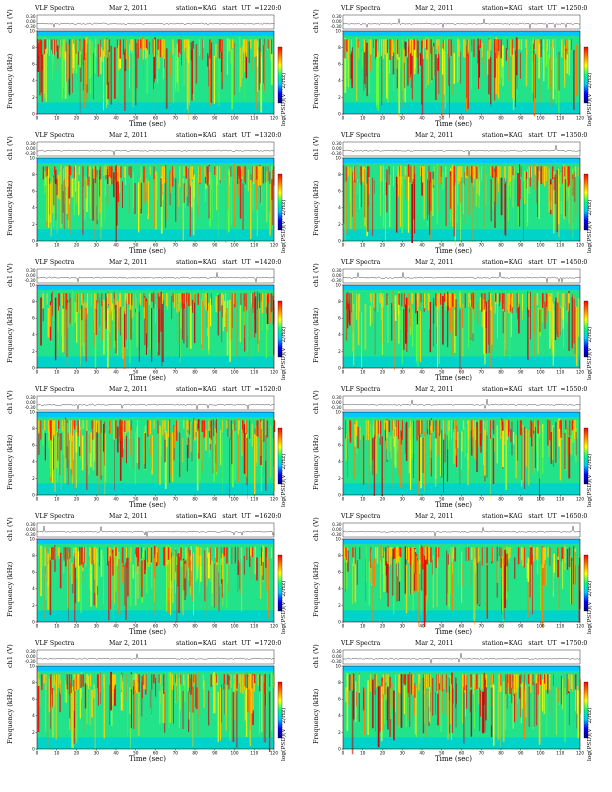 The image size is (612, 792). What do you see at coordinates (461, 108) in the screenshot?
I see `spectrogram-low-band` at bounding box center [461, 108].